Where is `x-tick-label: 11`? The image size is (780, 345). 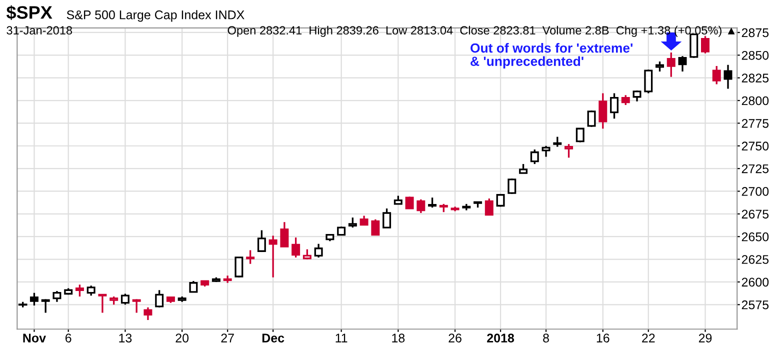
x-tick-label: 11 is located at coordinates (342, 338).